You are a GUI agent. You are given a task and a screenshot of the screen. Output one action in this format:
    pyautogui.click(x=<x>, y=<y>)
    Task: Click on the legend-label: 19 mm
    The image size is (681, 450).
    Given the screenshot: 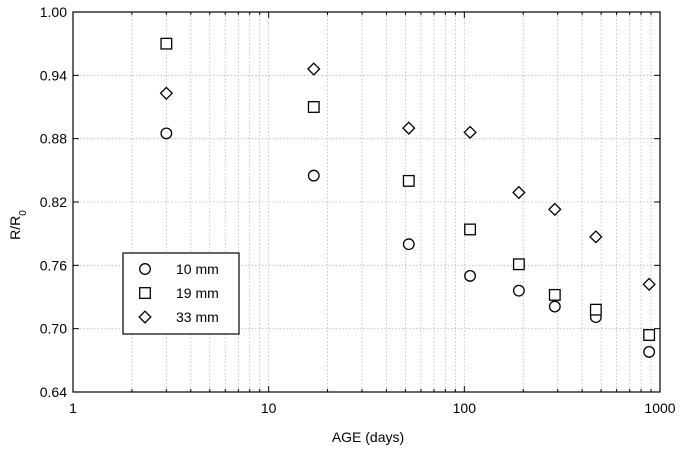 What is the action you would take?
    pyautogui.click(x=197, y=293)
    